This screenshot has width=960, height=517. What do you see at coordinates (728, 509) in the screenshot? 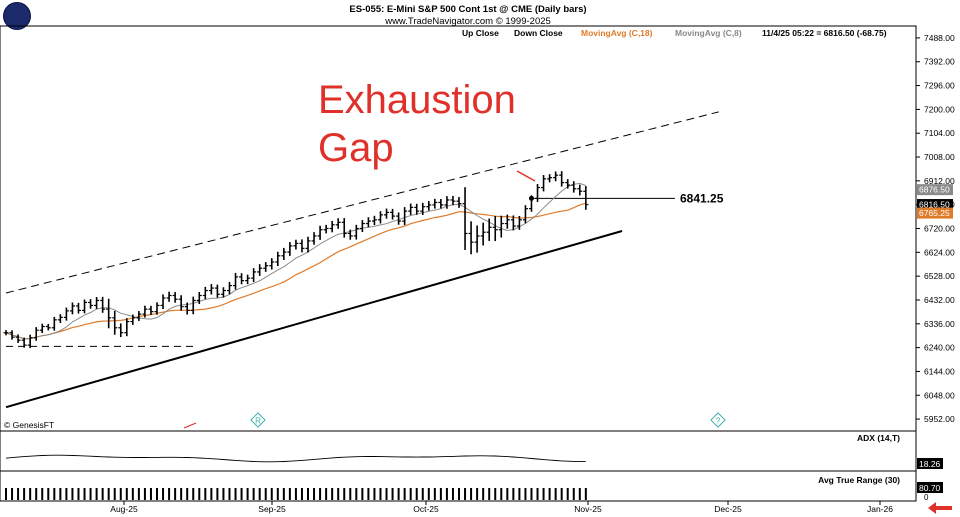
I see `date-tick-label: Dec-25` at bounding box center [728, 509].